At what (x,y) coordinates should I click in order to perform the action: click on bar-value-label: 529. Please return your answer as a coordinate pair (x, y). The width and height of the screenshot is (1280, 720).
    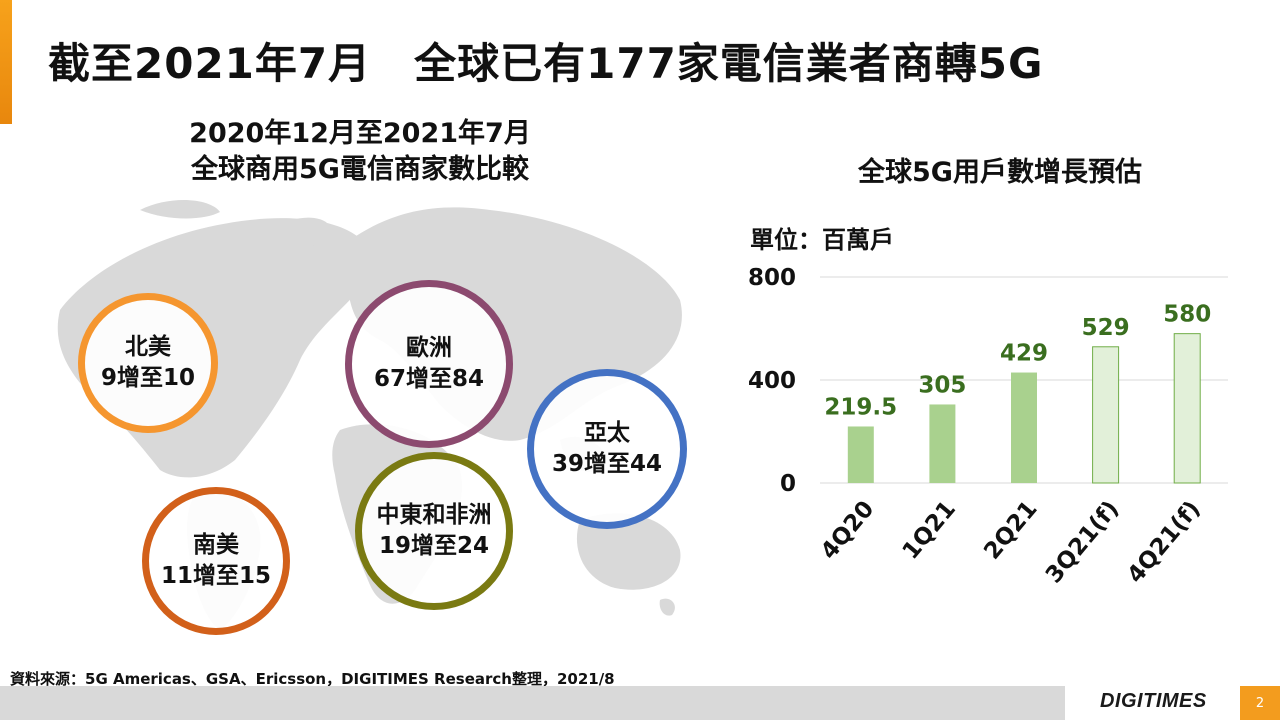
    Looking at the image, I should click on (1106, 328).